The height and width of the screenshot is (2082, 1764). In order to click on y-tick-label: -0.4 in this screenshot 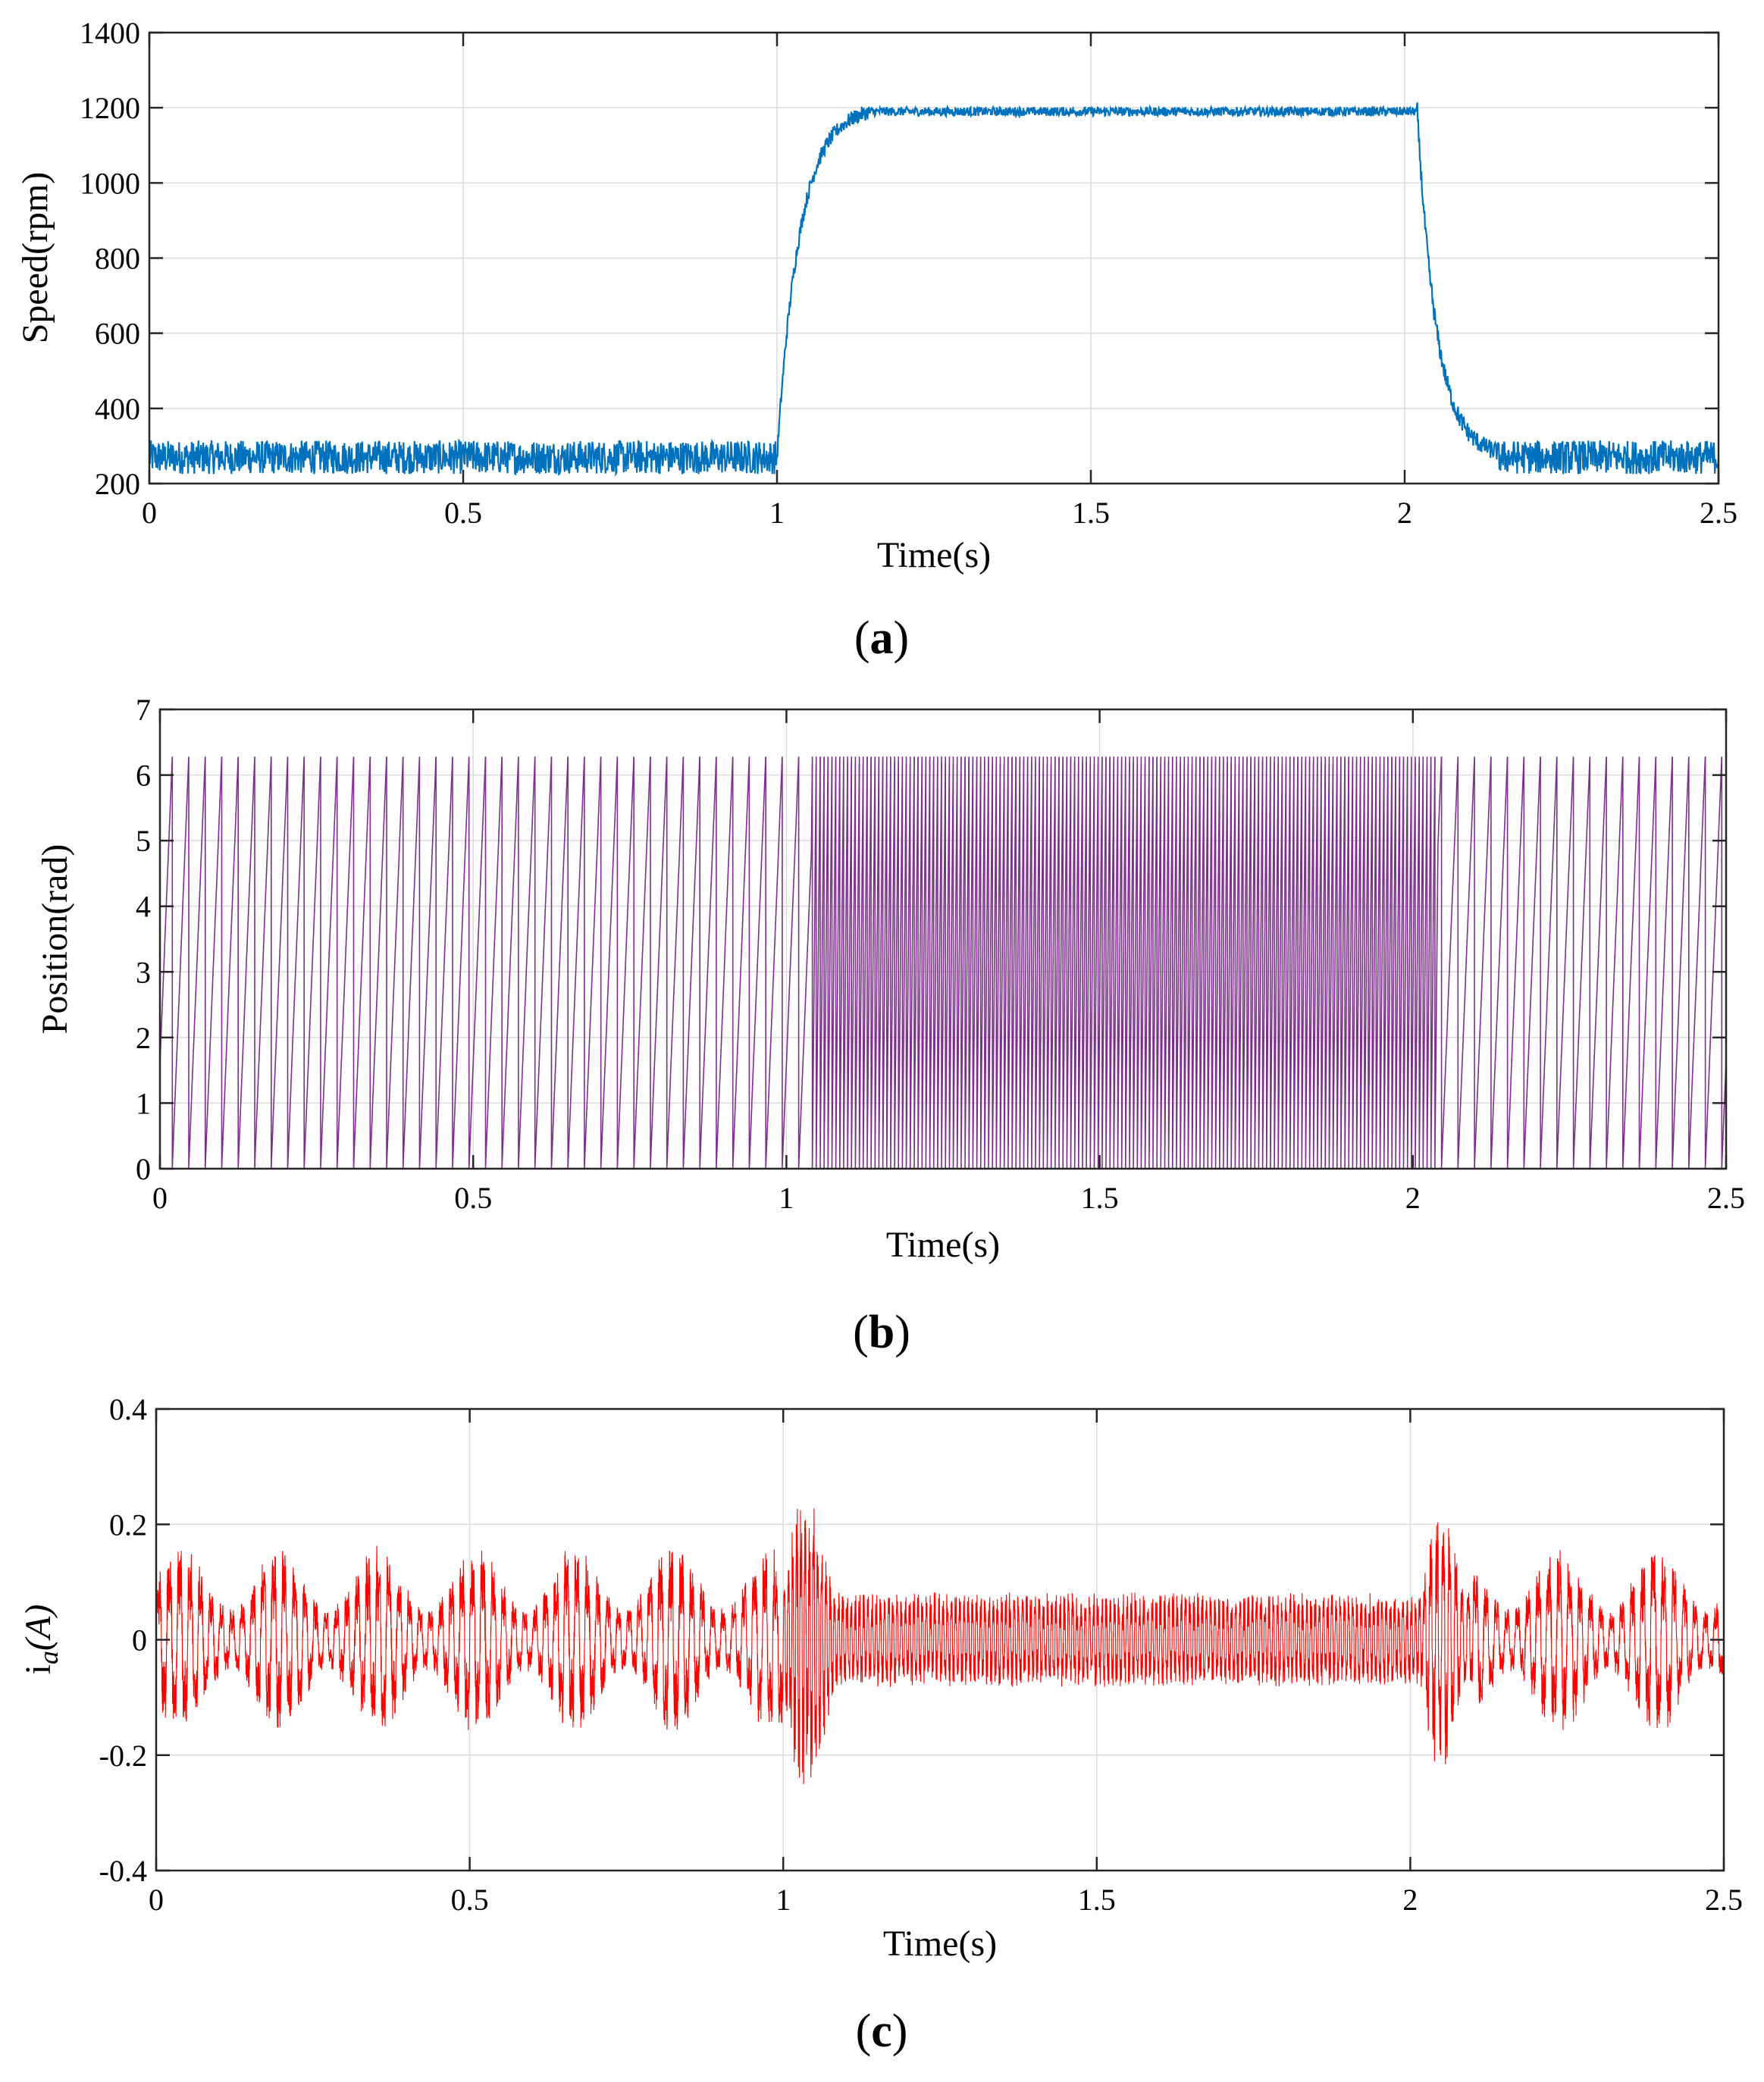, I will do `click(123, 1871)`.